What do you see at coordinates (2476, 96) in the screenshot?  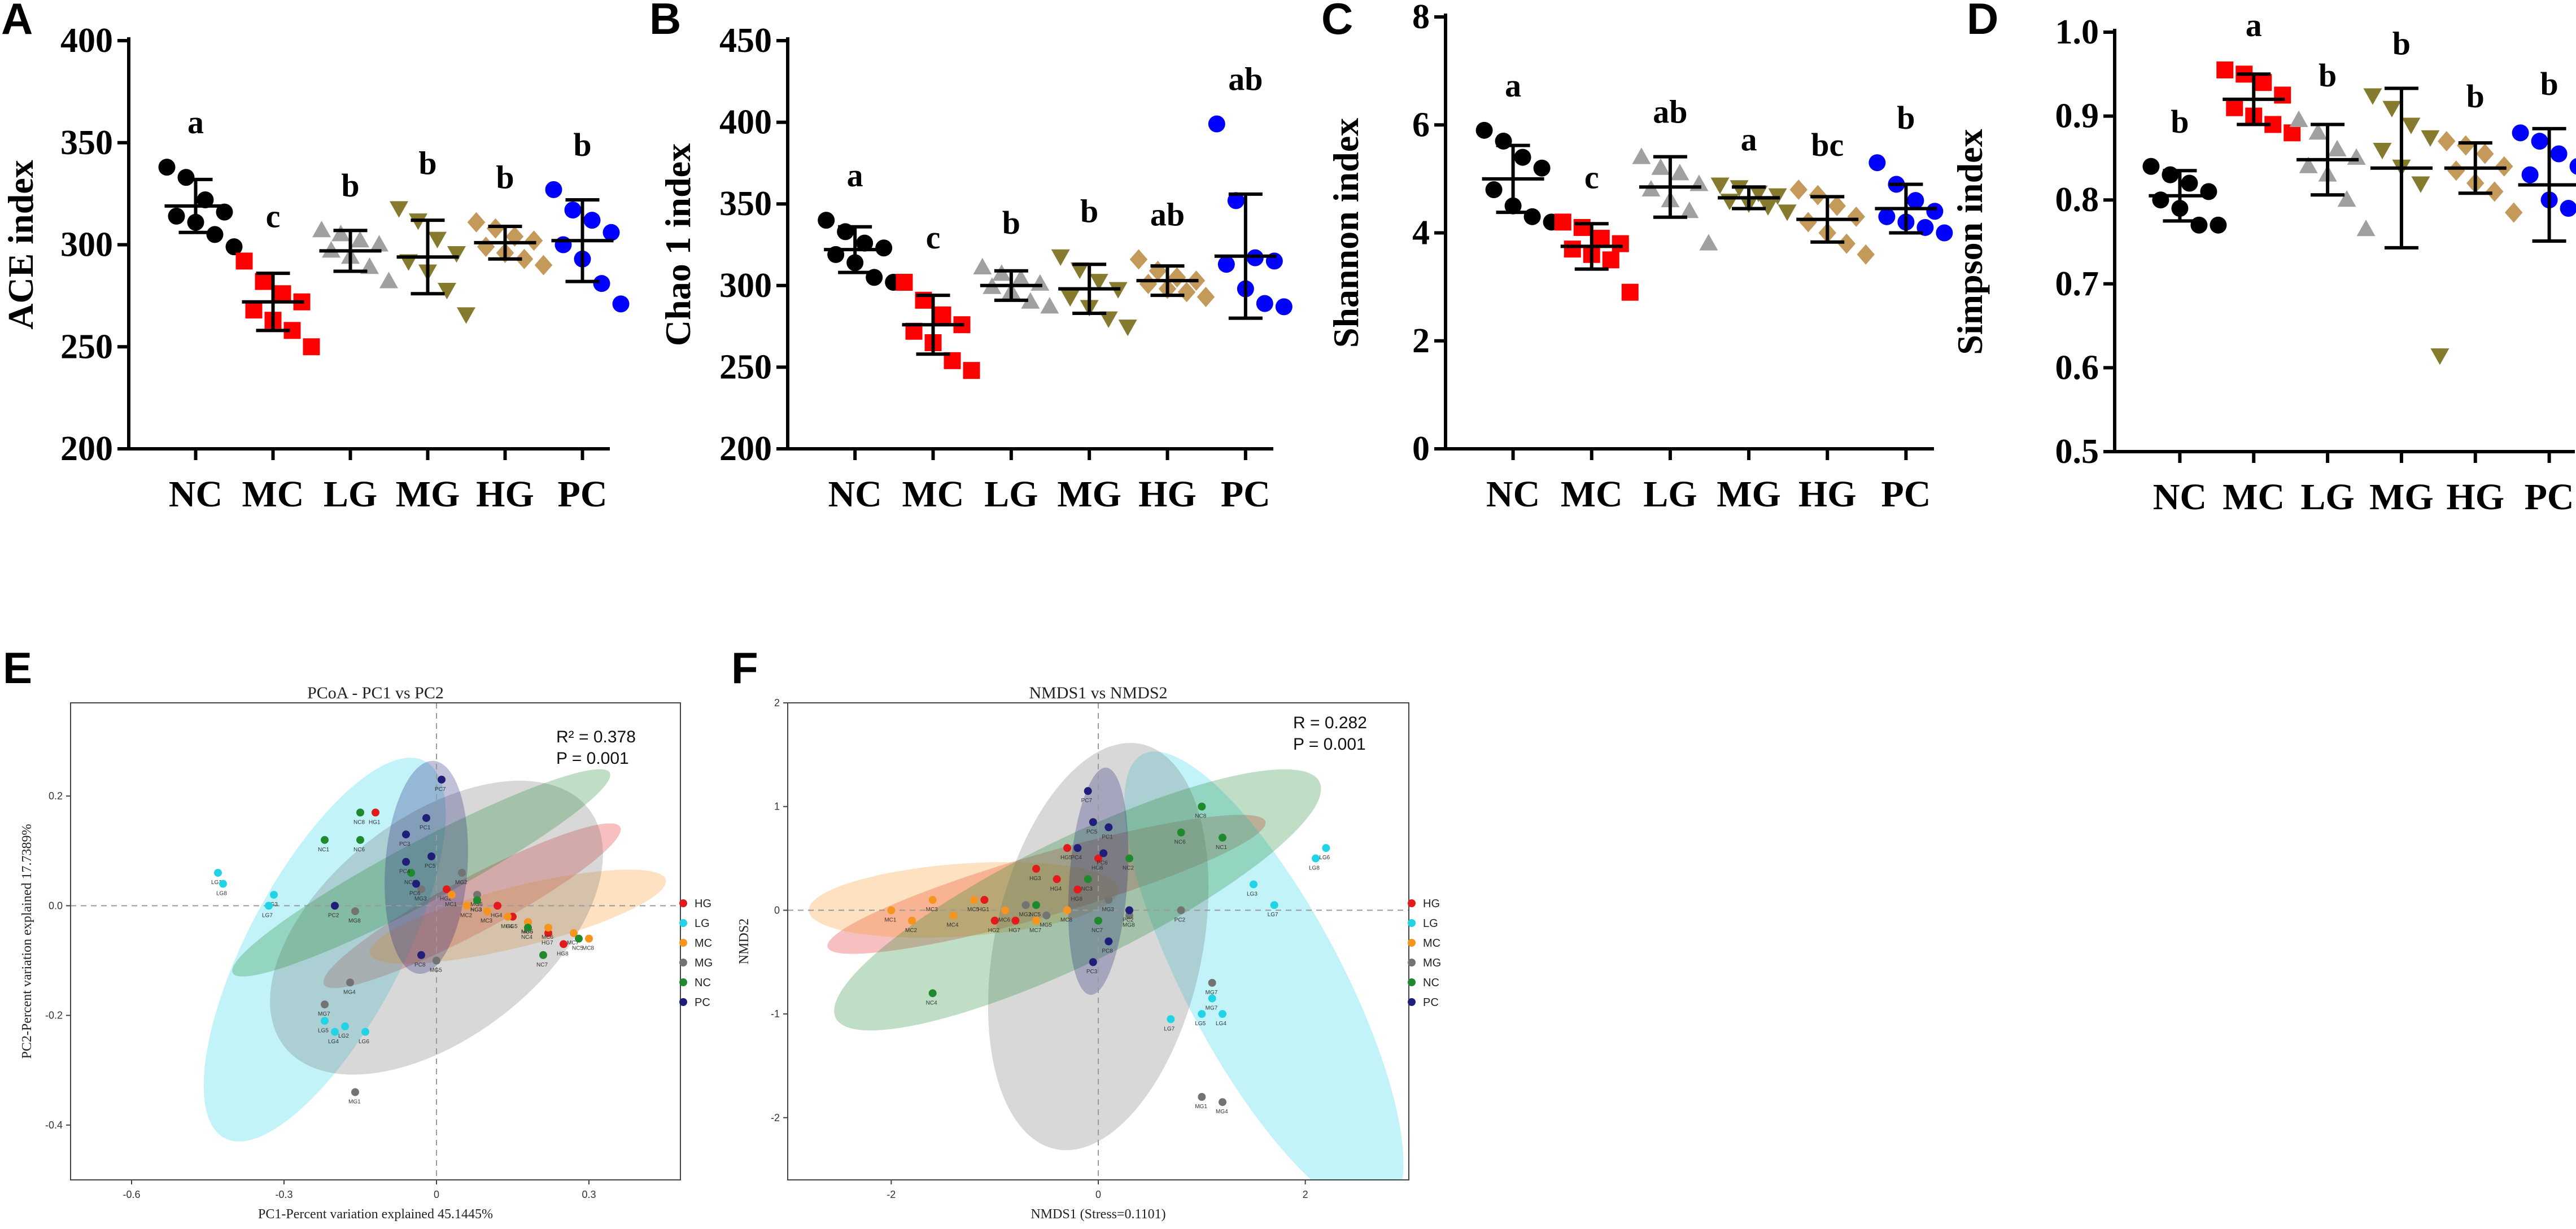 I see `significance-letter: b` at bounding box center [2476, 96].